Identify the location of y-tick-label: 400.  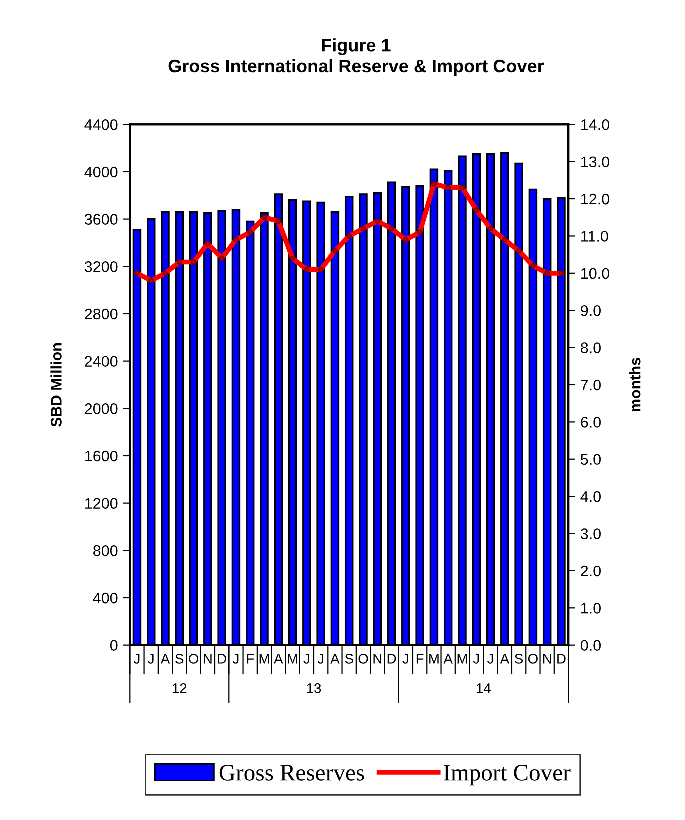
(105, 598).